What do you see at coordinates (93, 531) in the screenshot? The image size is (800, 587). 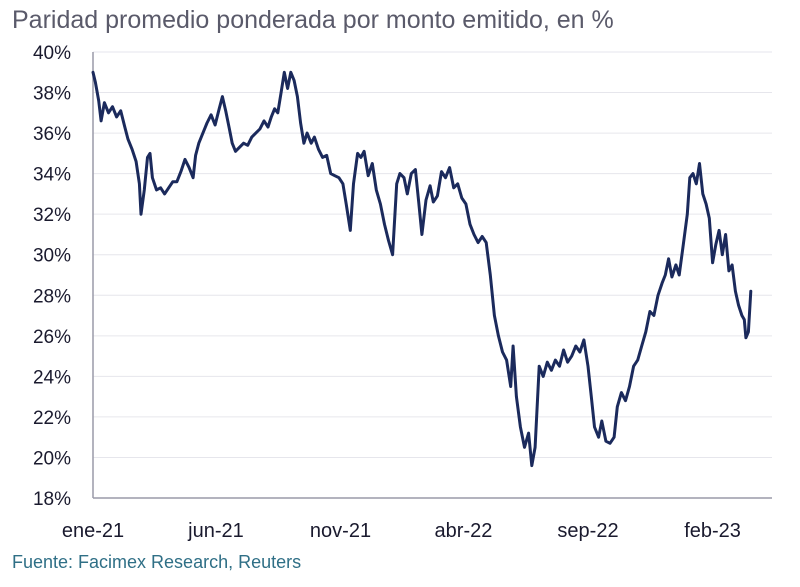 I see `x-tick-label: ene-21` at bounding box center [93, 531].